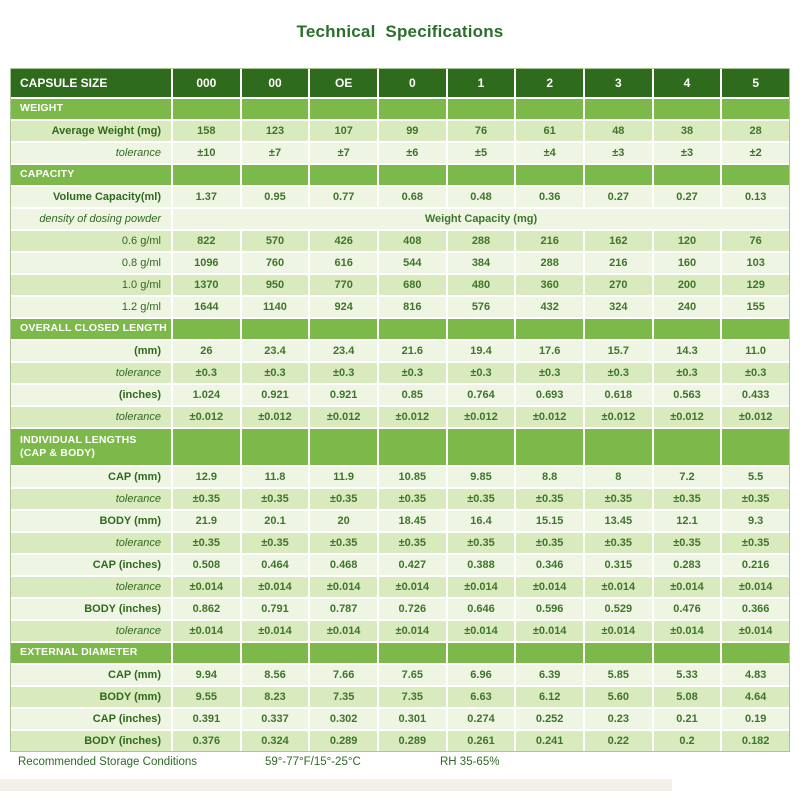 The image size is (800, 800). What do you see at coordinates (343, 477) in the screenshot?
I see `value-cell: 11.9` at bounding box center [343, 477].